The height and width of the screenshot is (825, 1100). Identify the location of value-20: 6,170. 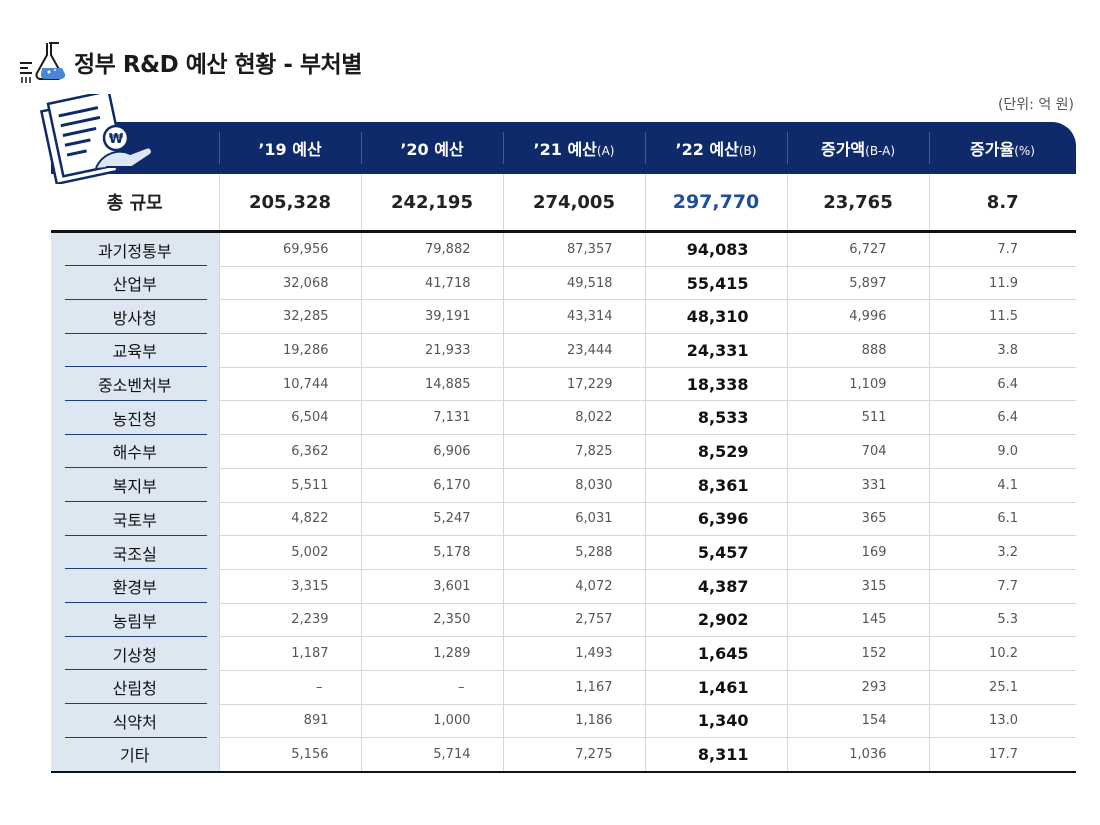
(431, 485).